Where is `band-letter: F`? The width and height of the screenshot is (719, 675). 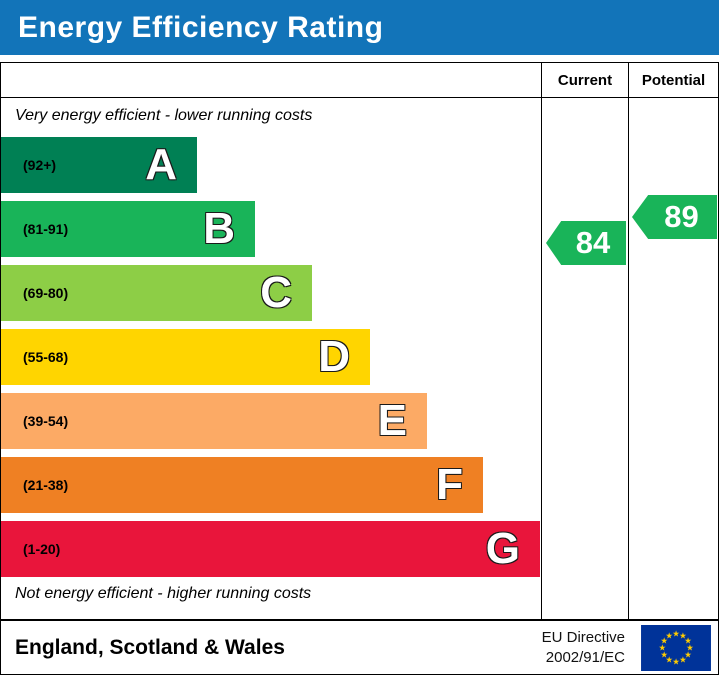 band-letter: F is located at coordinates (449, 484).